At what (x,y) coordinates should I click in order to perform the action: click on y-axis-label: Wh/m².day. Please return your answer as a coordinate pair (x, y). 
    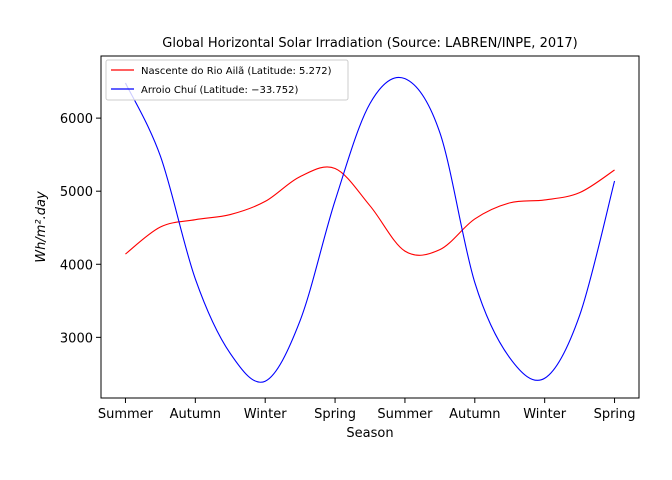
    Looking at the image, I should click on (41, 227).